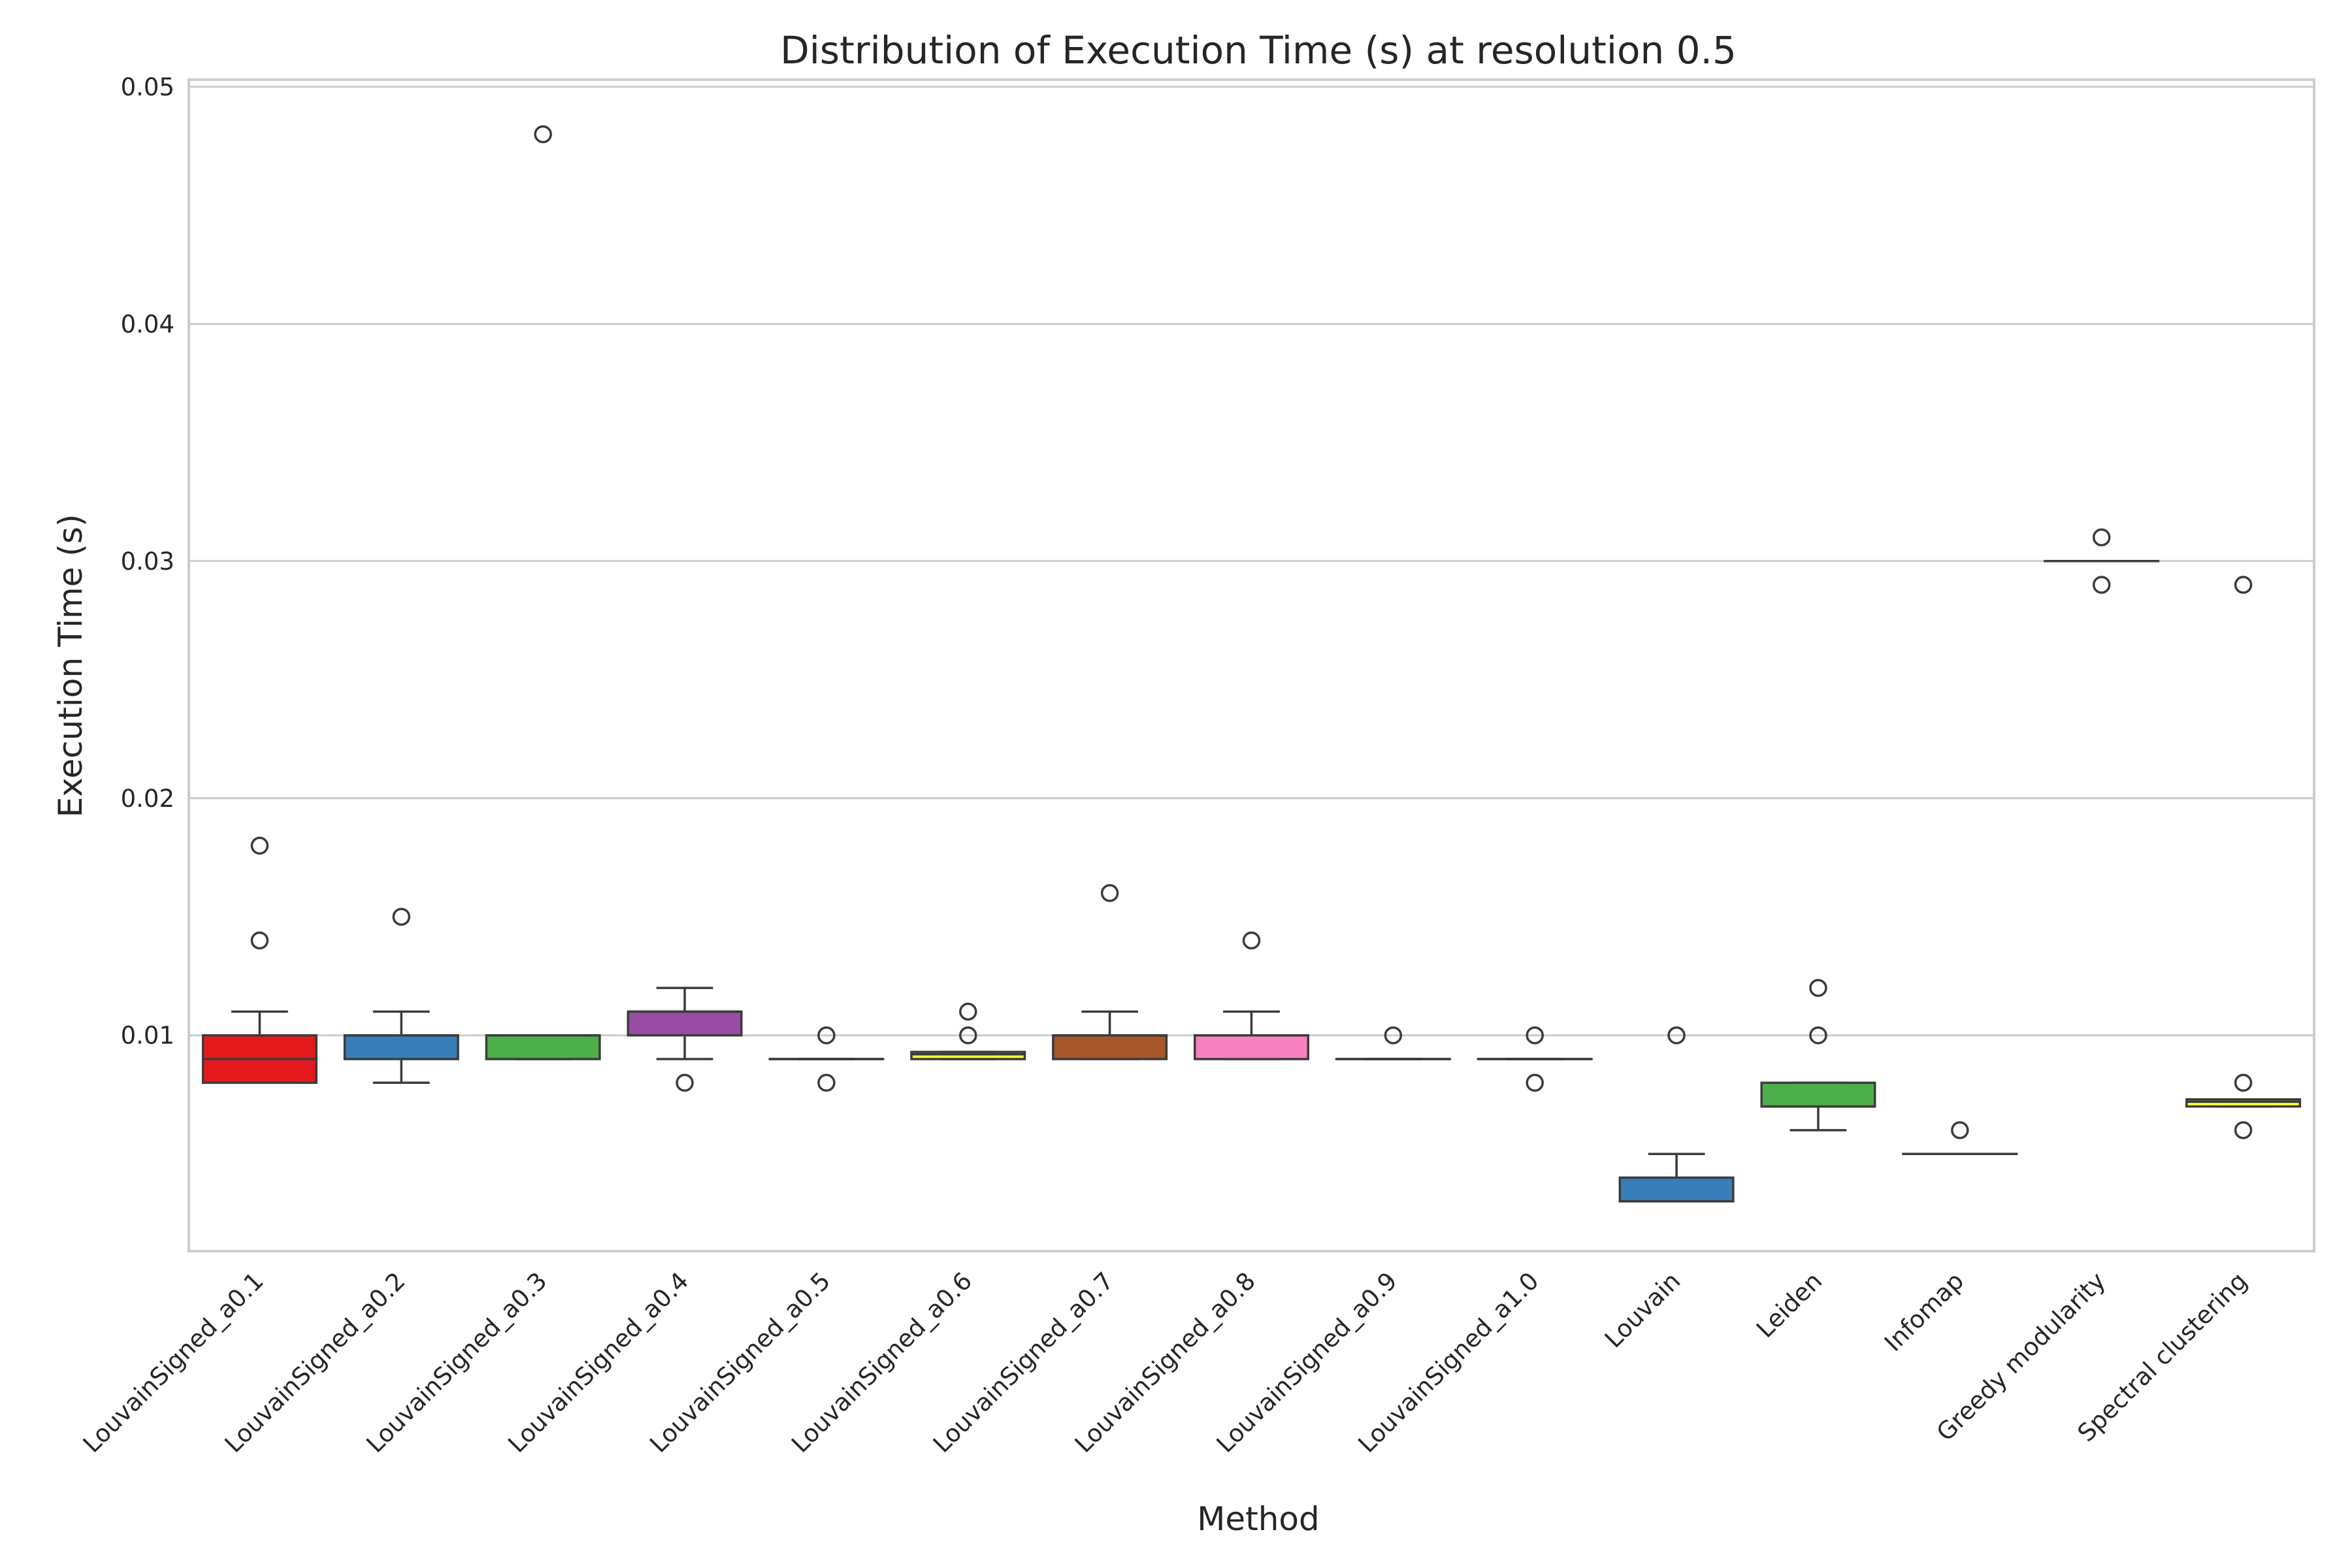  Describe the element at coordinates (147, 324) in the screenshot. I see `y-tick-label: 0.04` at that location.